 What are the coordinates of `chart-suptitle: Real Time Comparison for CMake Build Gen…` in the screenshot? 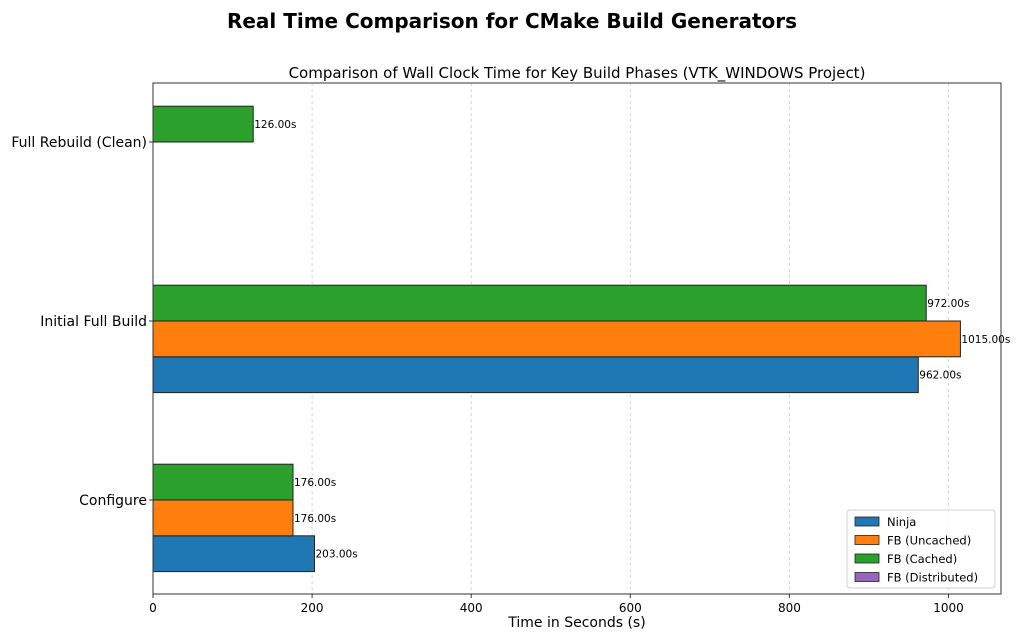 It's located at (512, 21).